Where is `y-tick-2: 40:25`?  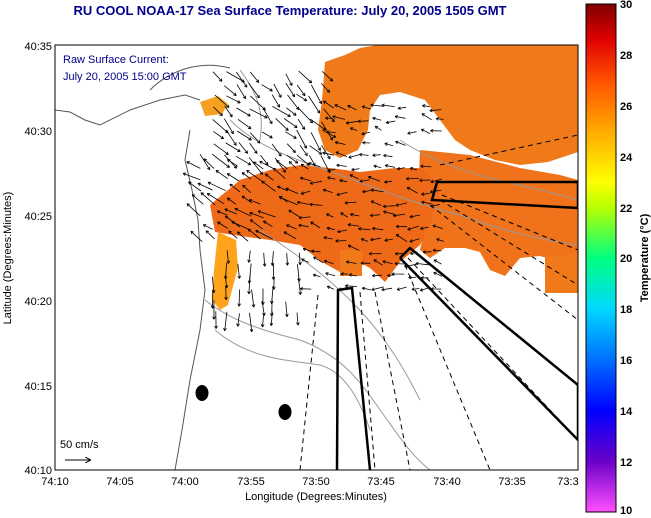 y-tick-2: 40:25 is located at coordinates (38, 217).